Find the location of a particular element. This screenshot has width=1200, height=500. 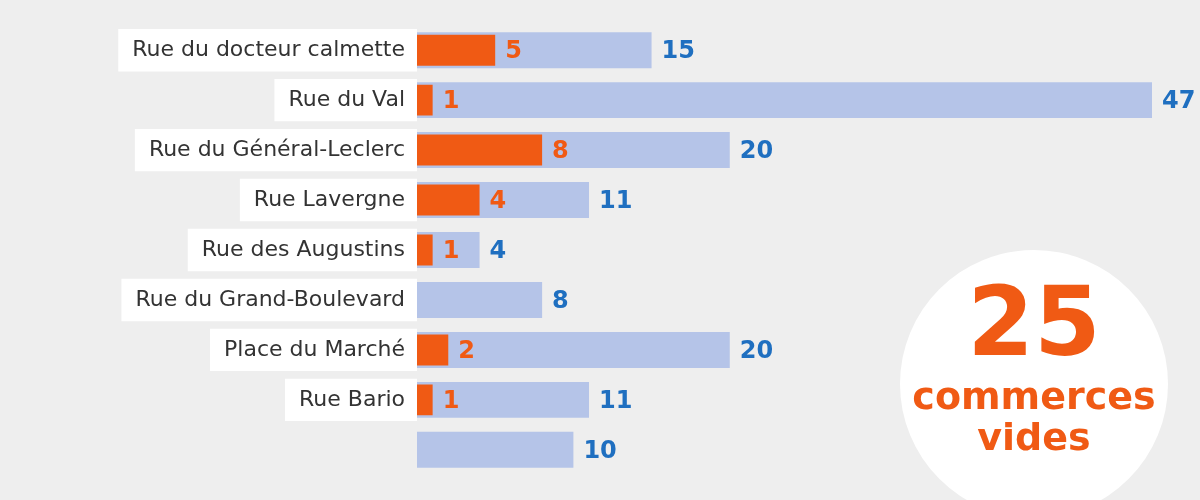

y-tick-label: Rue Lavergne is located at coordinates (329, 198).